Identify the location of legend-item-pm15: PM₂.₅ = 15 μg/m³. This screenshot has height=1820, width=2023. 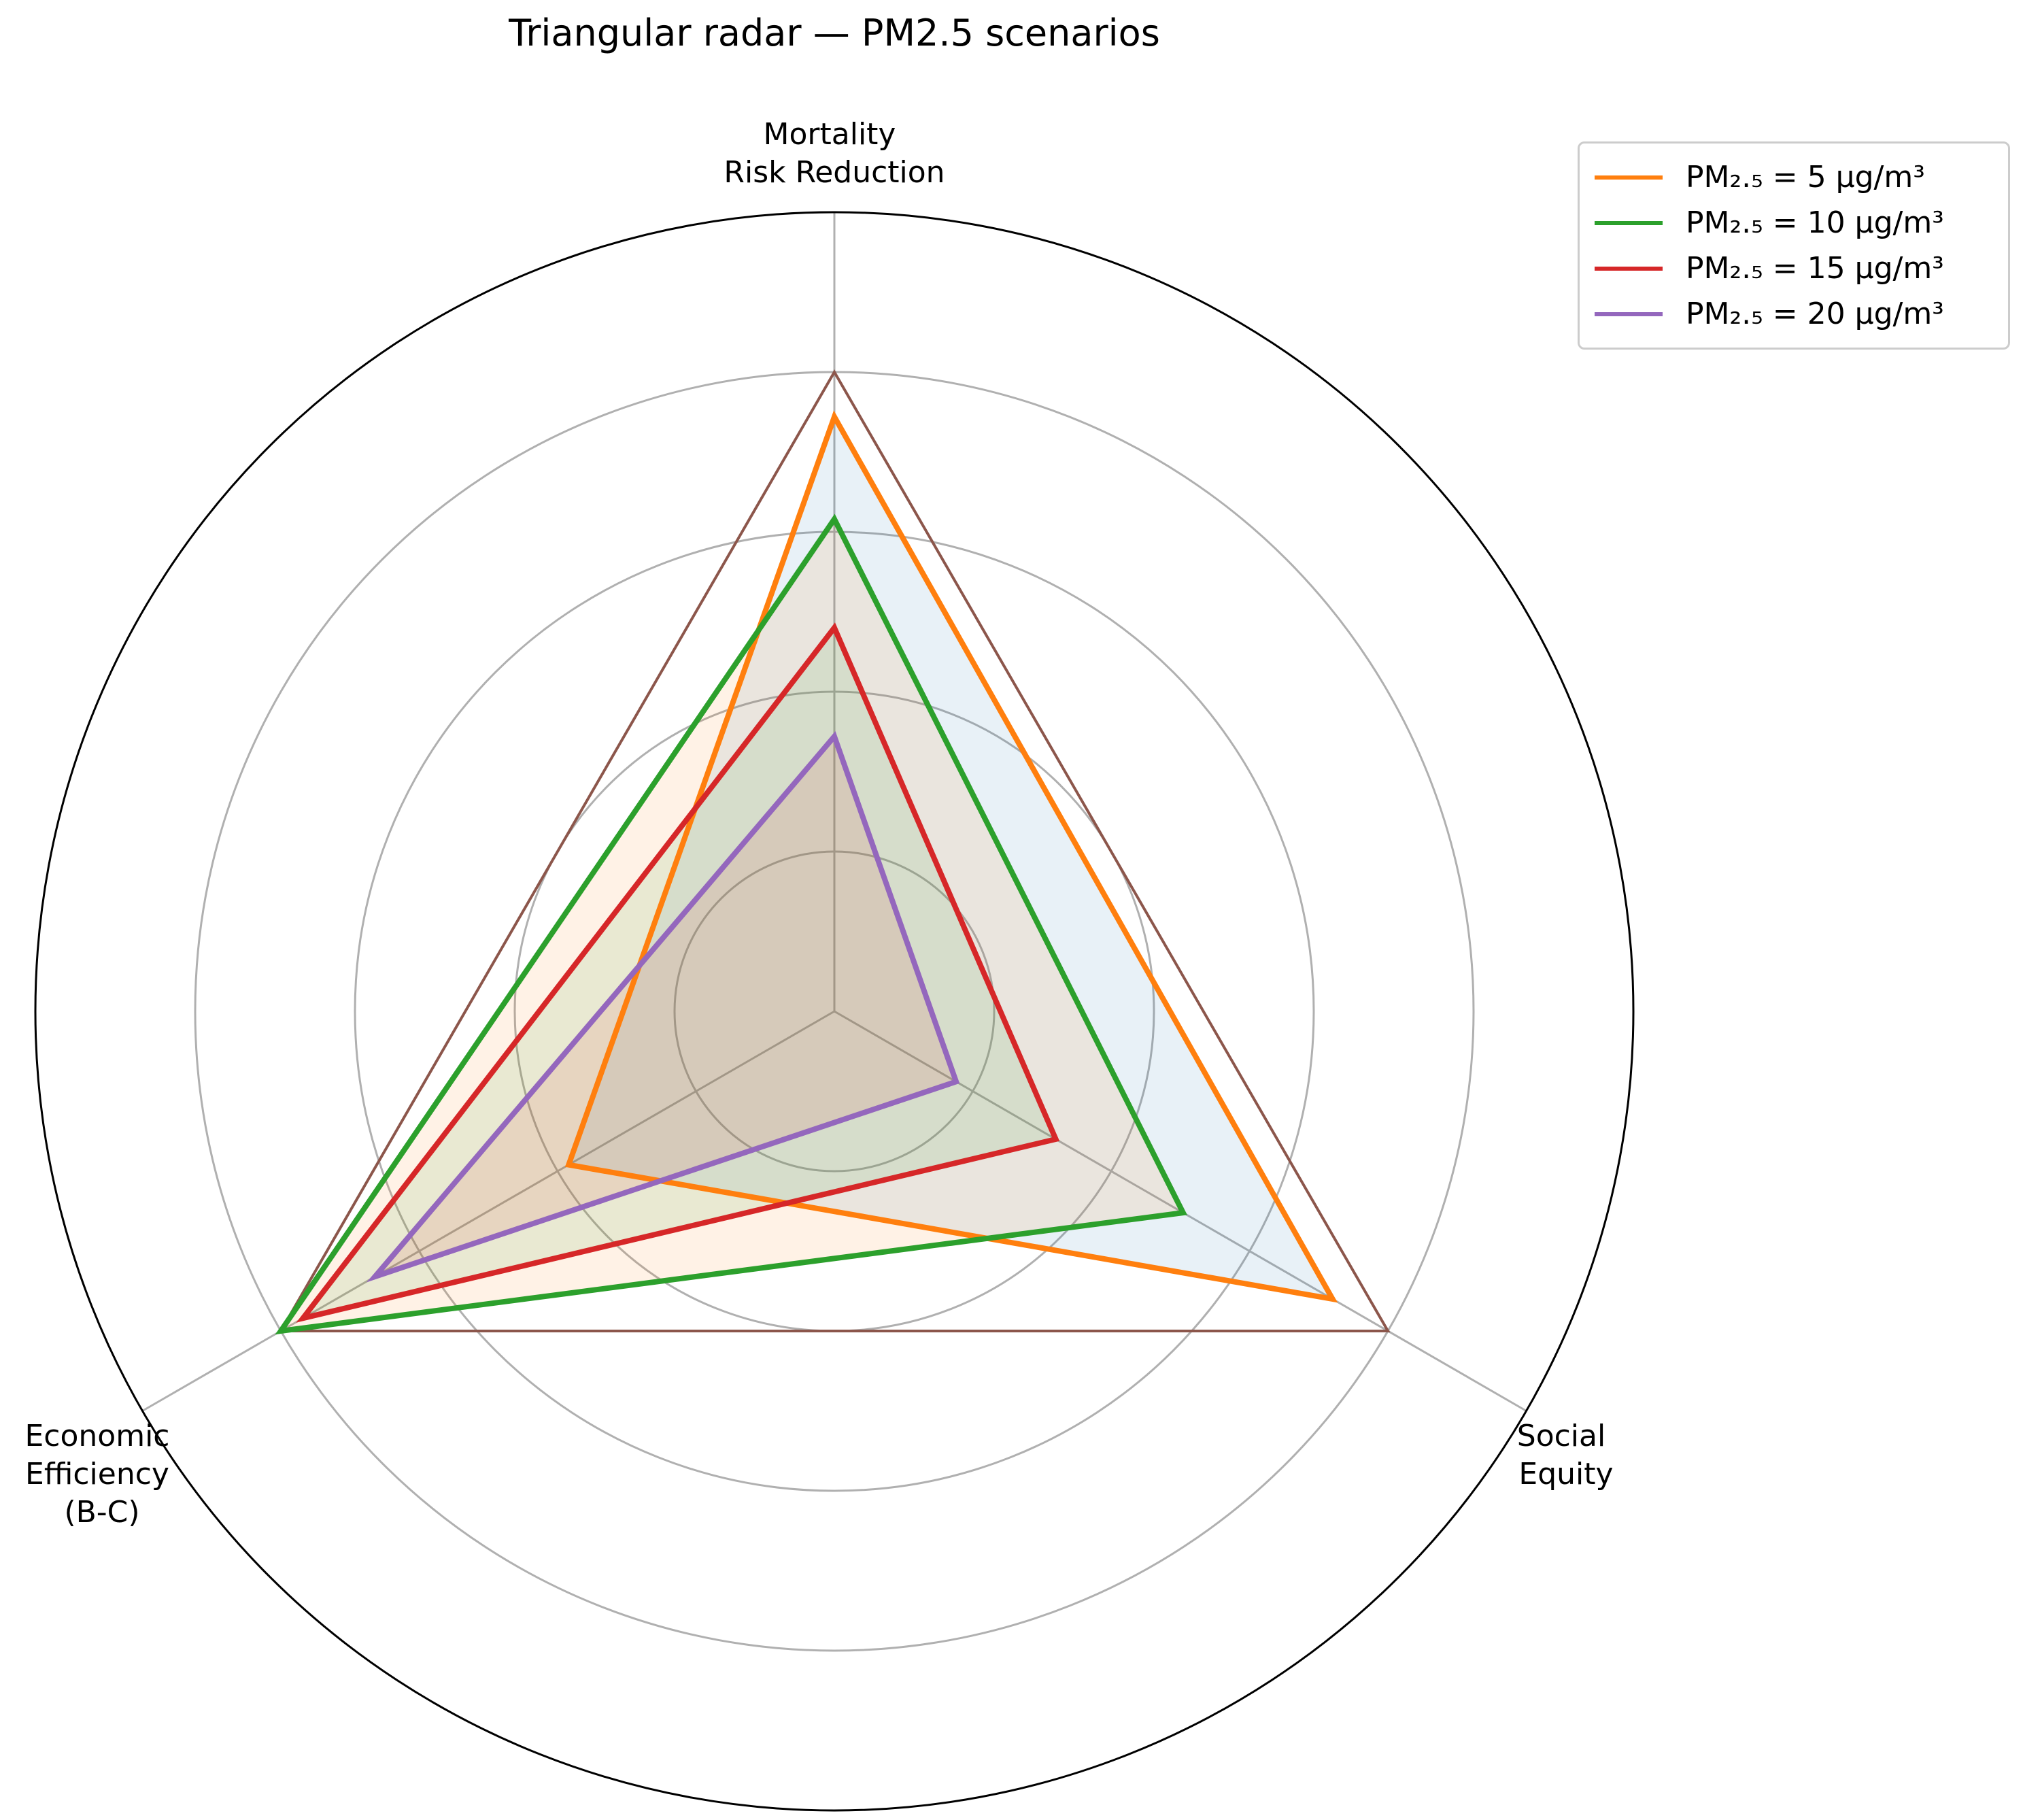
(1794, 268).